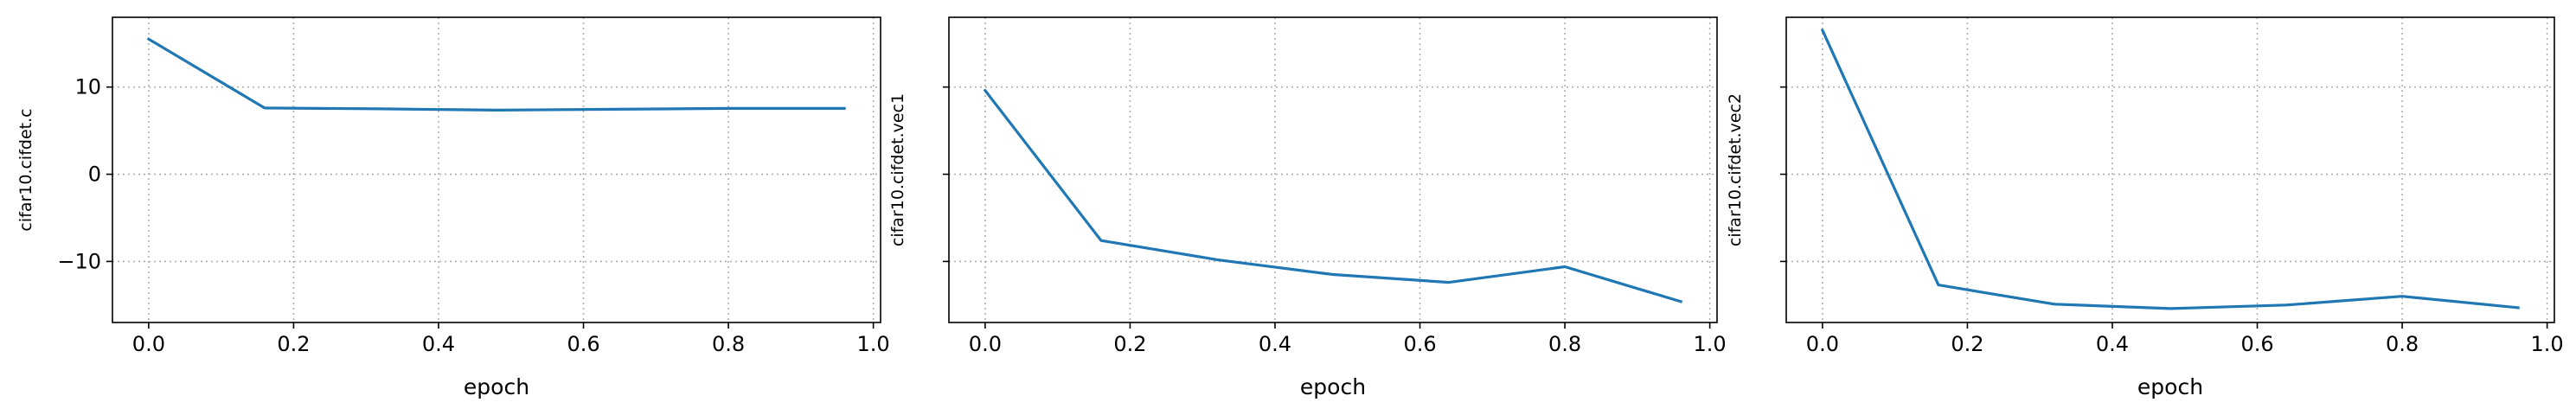 The image size is (2576, 415). What do you see at coordinates (87, 87) in the screenshot?
I see `y-tick-label: 10` at bounding box center [87, 87].